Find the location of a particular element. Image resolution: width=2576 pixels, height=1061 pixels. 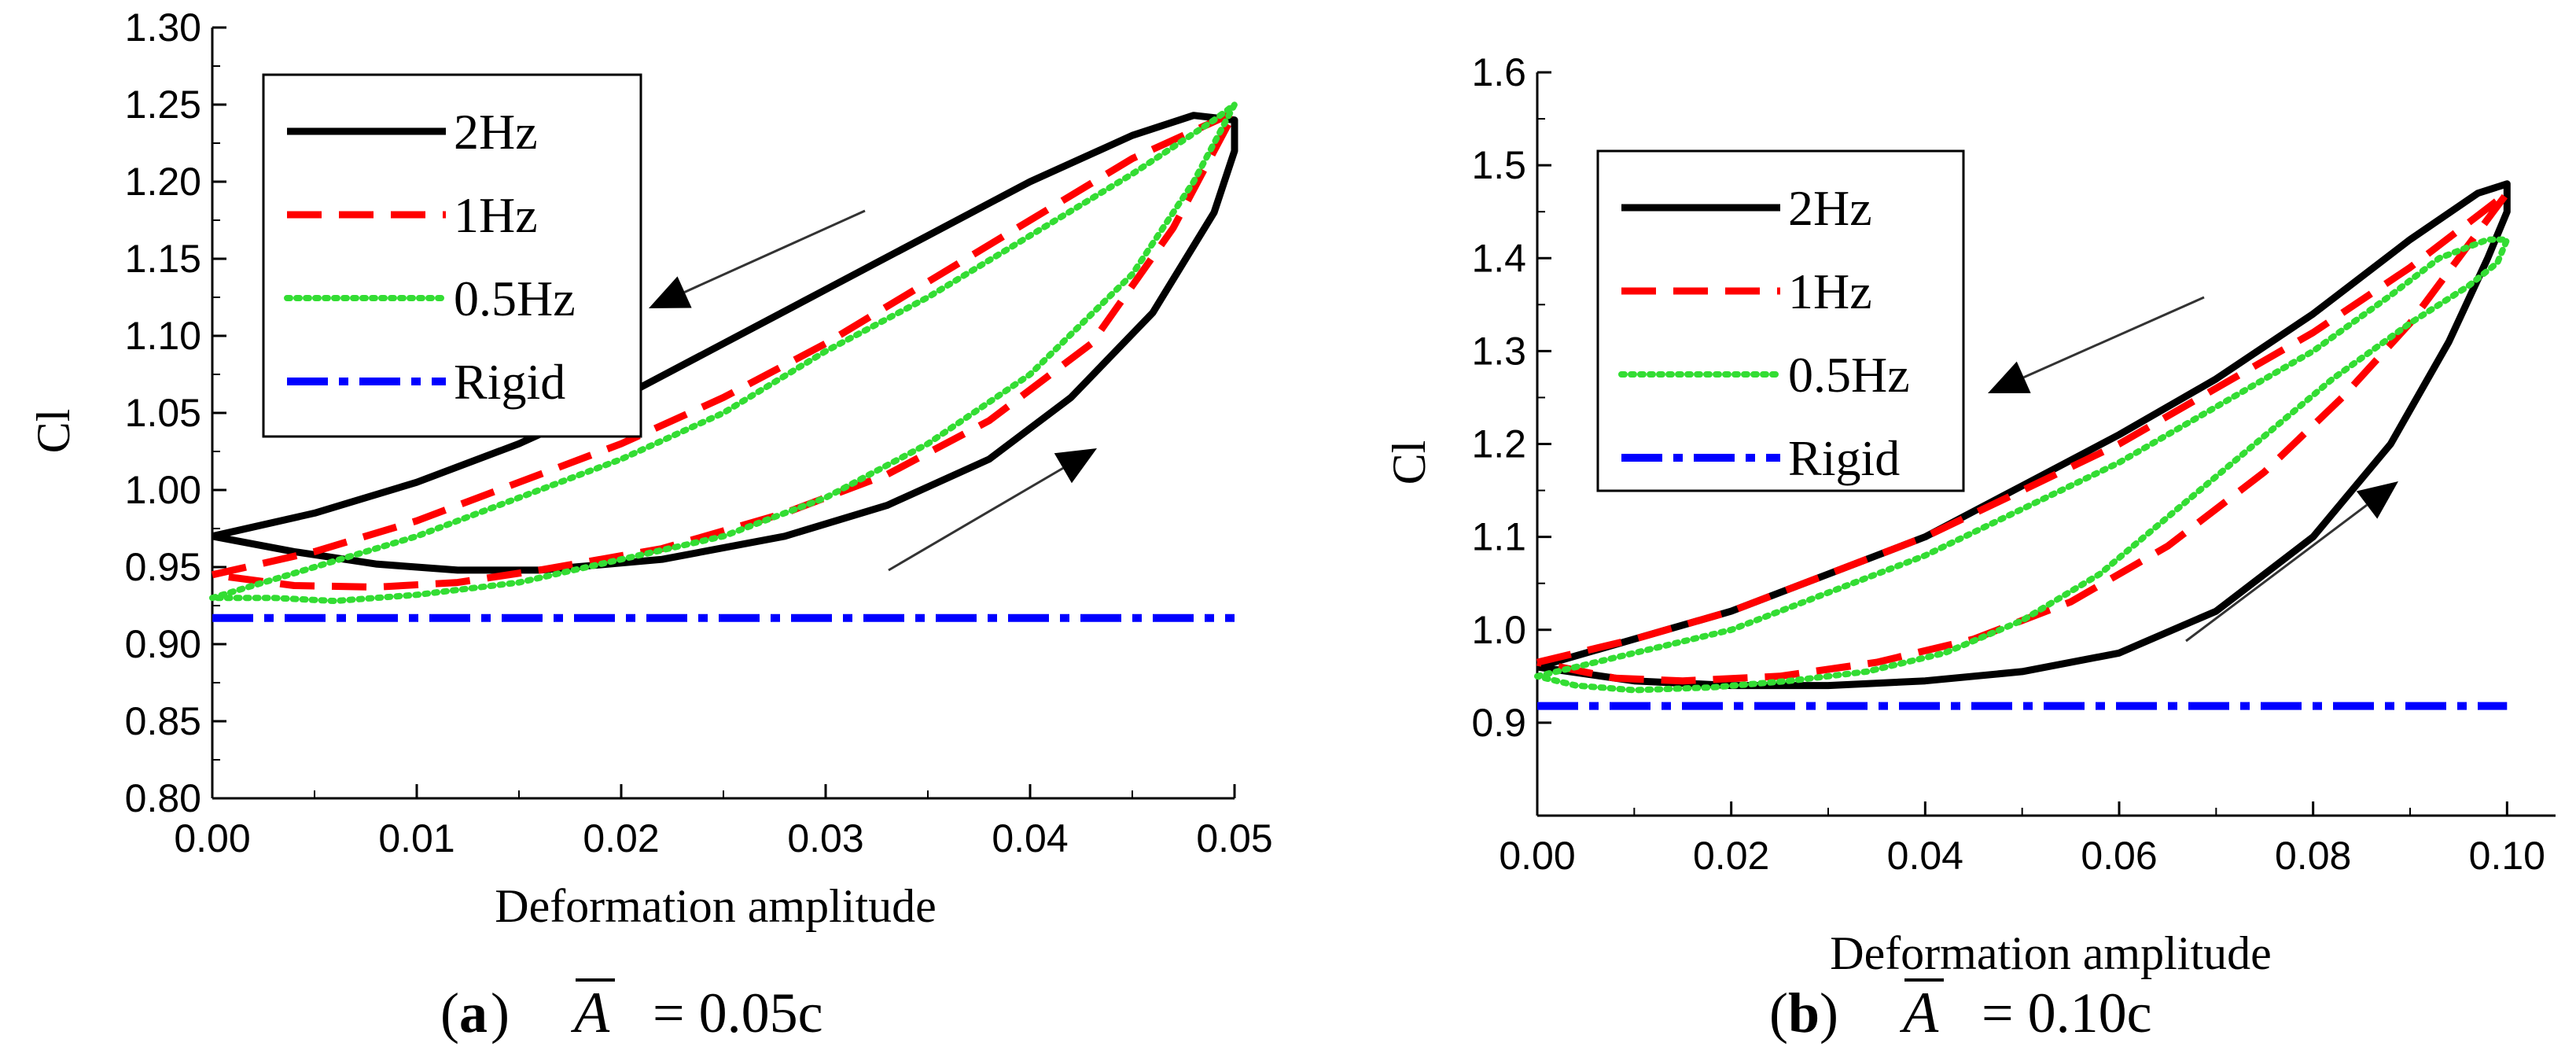

y-tick-label: 1.3 is located at coordinates (1499, 351).